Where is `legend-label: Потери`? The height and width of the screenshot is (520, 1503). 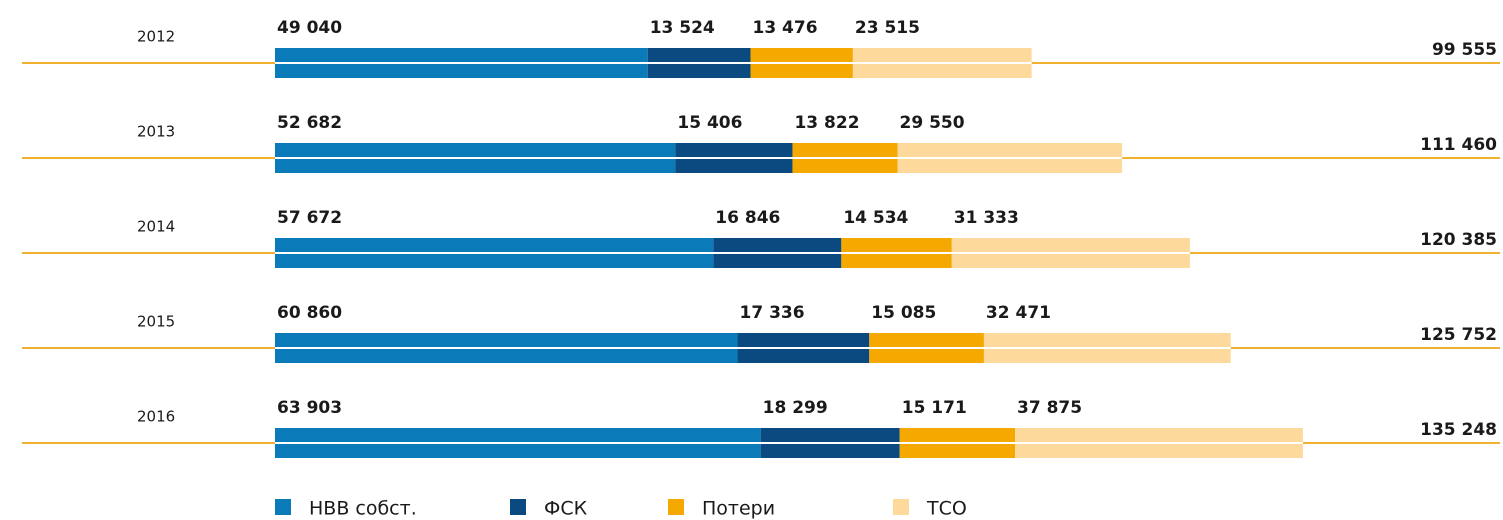
legend-label: Потери is located at coordinates (738, 509).